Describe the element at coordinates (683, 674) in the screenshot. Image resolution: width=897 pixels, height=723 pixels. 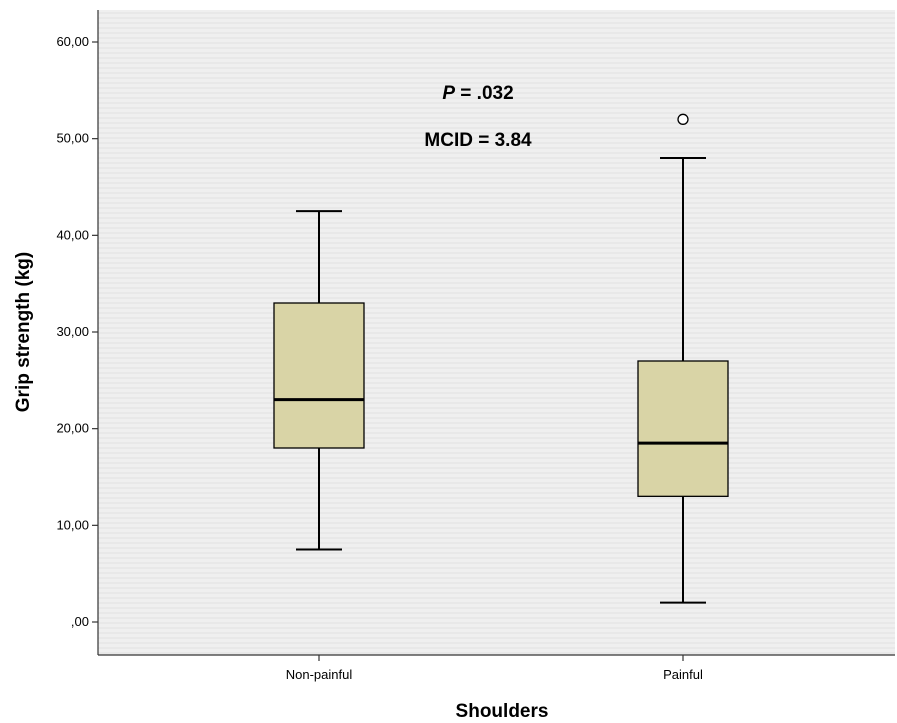
I see `x-tick-label: Painful` at that location.